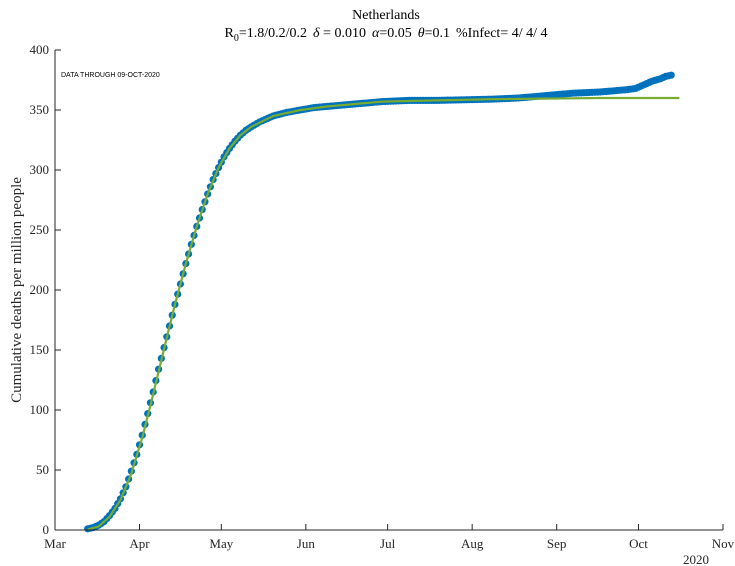 The height and width of the screenshot is (566, 735). Describe the element at coordinates (40, 229) in the screenshot. I see `y-tick-label: 250` at that location.